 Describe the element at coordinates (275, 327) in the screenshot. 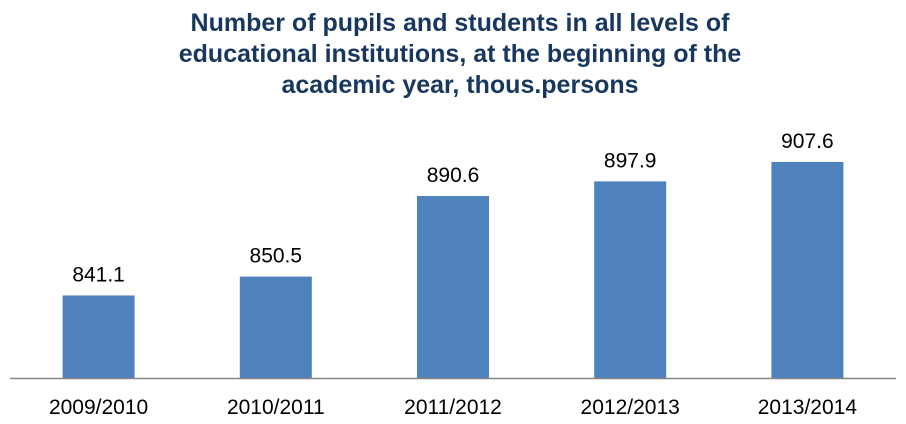

I see `bar-2010-2011` at that location.